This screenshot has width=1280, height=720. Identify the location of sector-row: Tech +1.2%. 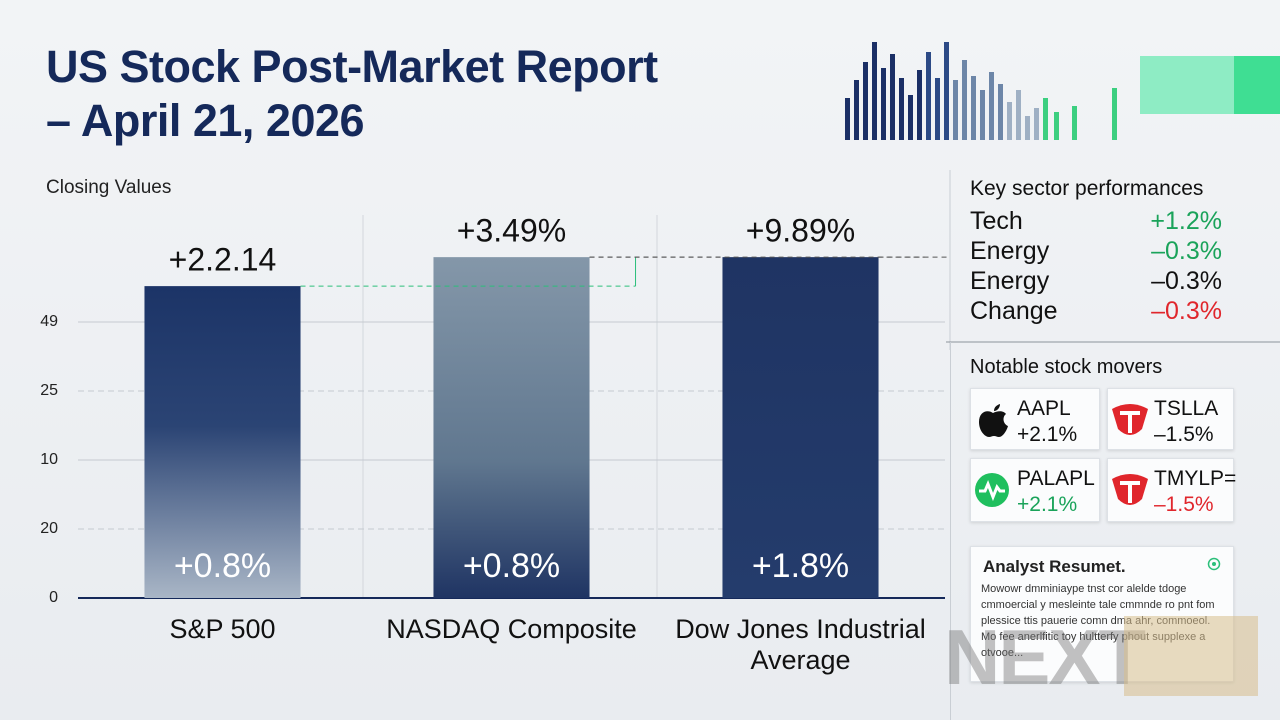
(1096, 222).